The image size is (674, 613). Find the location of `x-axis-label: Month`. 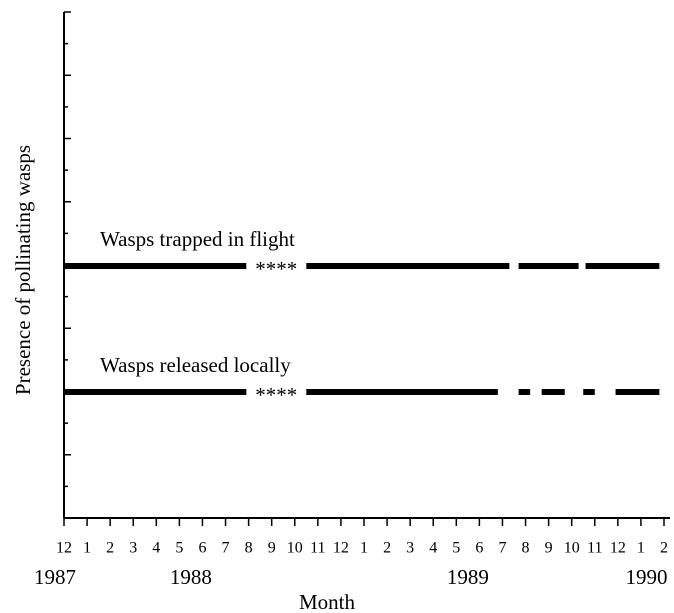

x-axis-label: Month is located at coordinates (327, 601).